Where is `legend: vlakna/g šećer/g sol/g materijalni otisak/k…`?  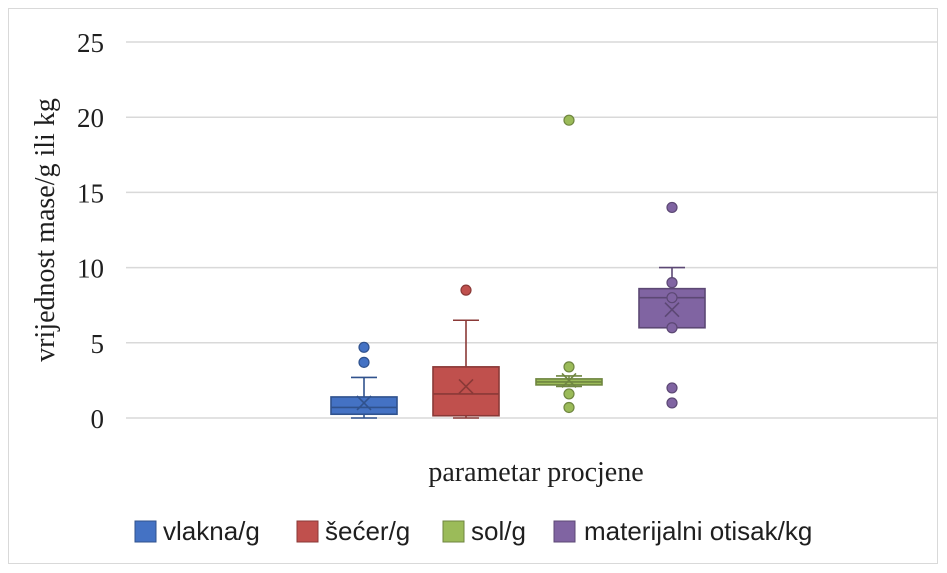 legend: vlakna/g šećer/g sol/g materijalni otisak/k… is located at coordinates (473, 531).